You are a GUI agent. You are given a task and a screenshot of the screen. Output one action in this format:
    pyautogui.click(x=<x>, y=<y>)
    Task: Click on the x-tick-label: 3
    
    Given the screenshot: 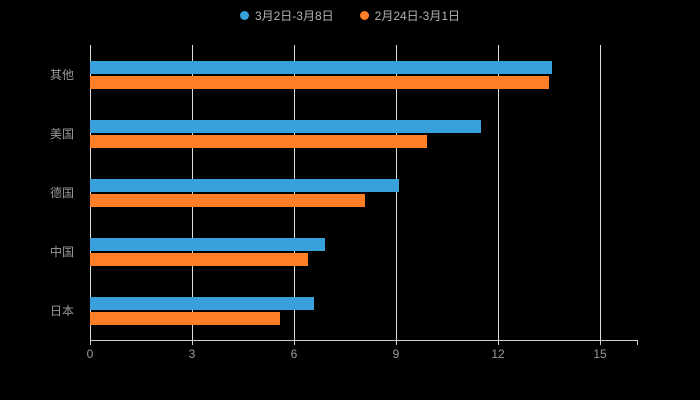 What is the action you would take?
    pyautogui.click(x=192, y=354)
    